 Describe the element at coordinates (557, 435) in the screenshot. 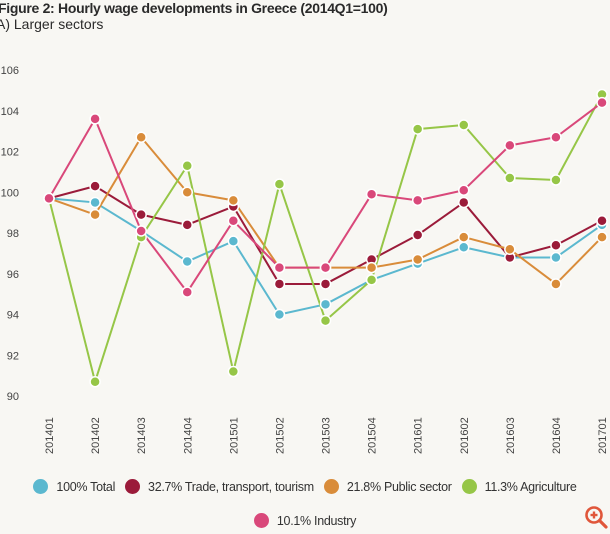

I see `x-tick-label: 201604` at that location.